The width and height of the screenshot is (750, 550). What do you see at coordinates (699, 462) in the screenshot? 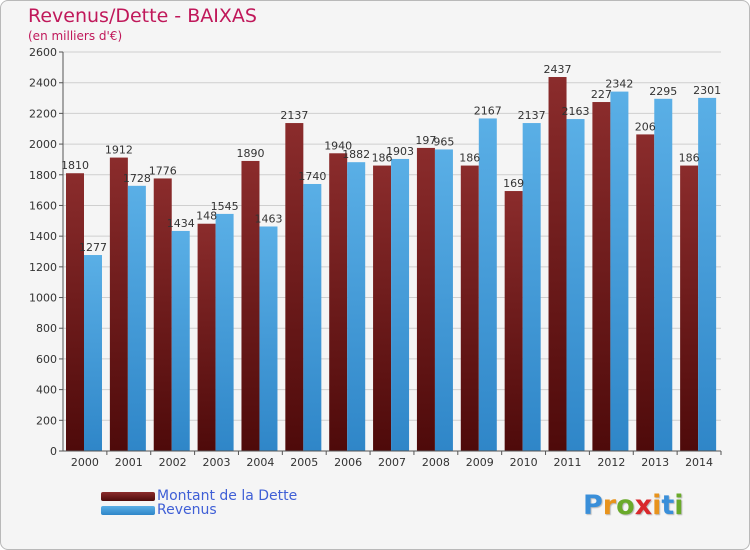
I see `x-tick-label: 2014` at bounding box center [699, 462].